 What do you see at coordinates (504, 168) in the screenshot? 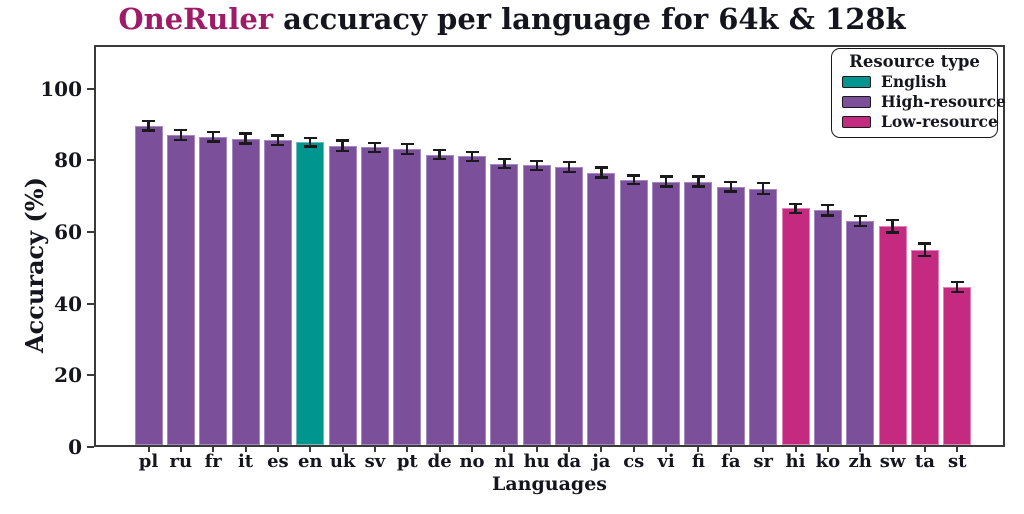
I see `errorbar-cap-nl-bottom` at bounding box center [504, 168].